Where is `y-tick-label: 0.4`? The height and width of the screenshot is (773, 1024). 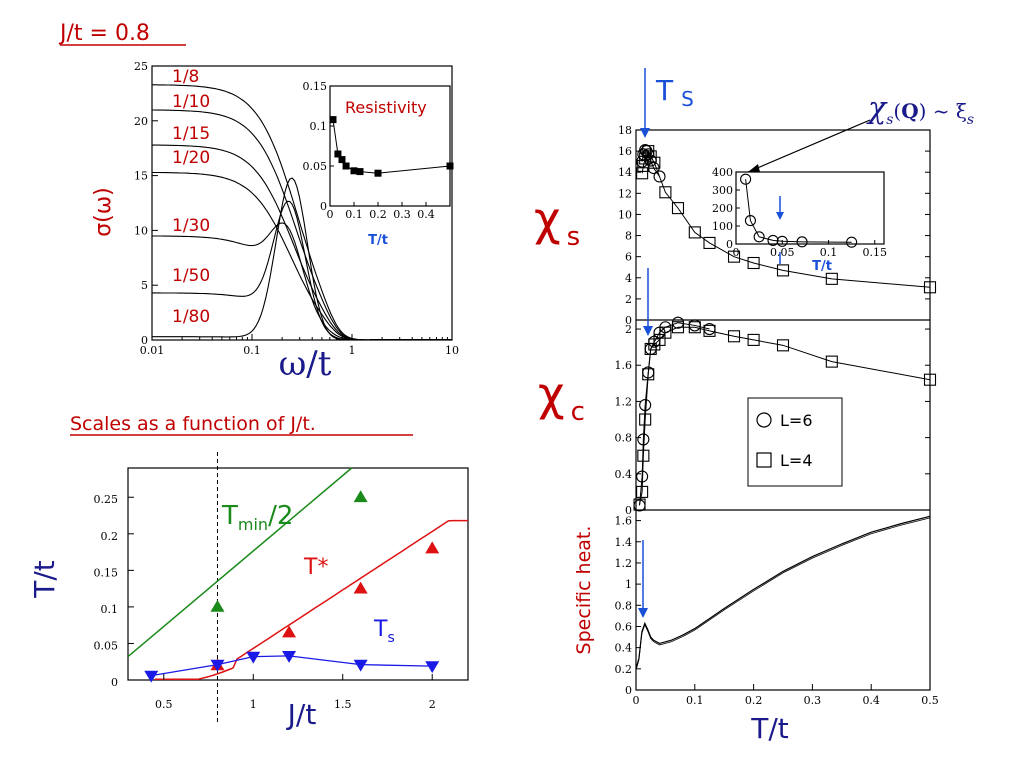 y-tick-label: 0.4 is located at coordinates (624, 648).